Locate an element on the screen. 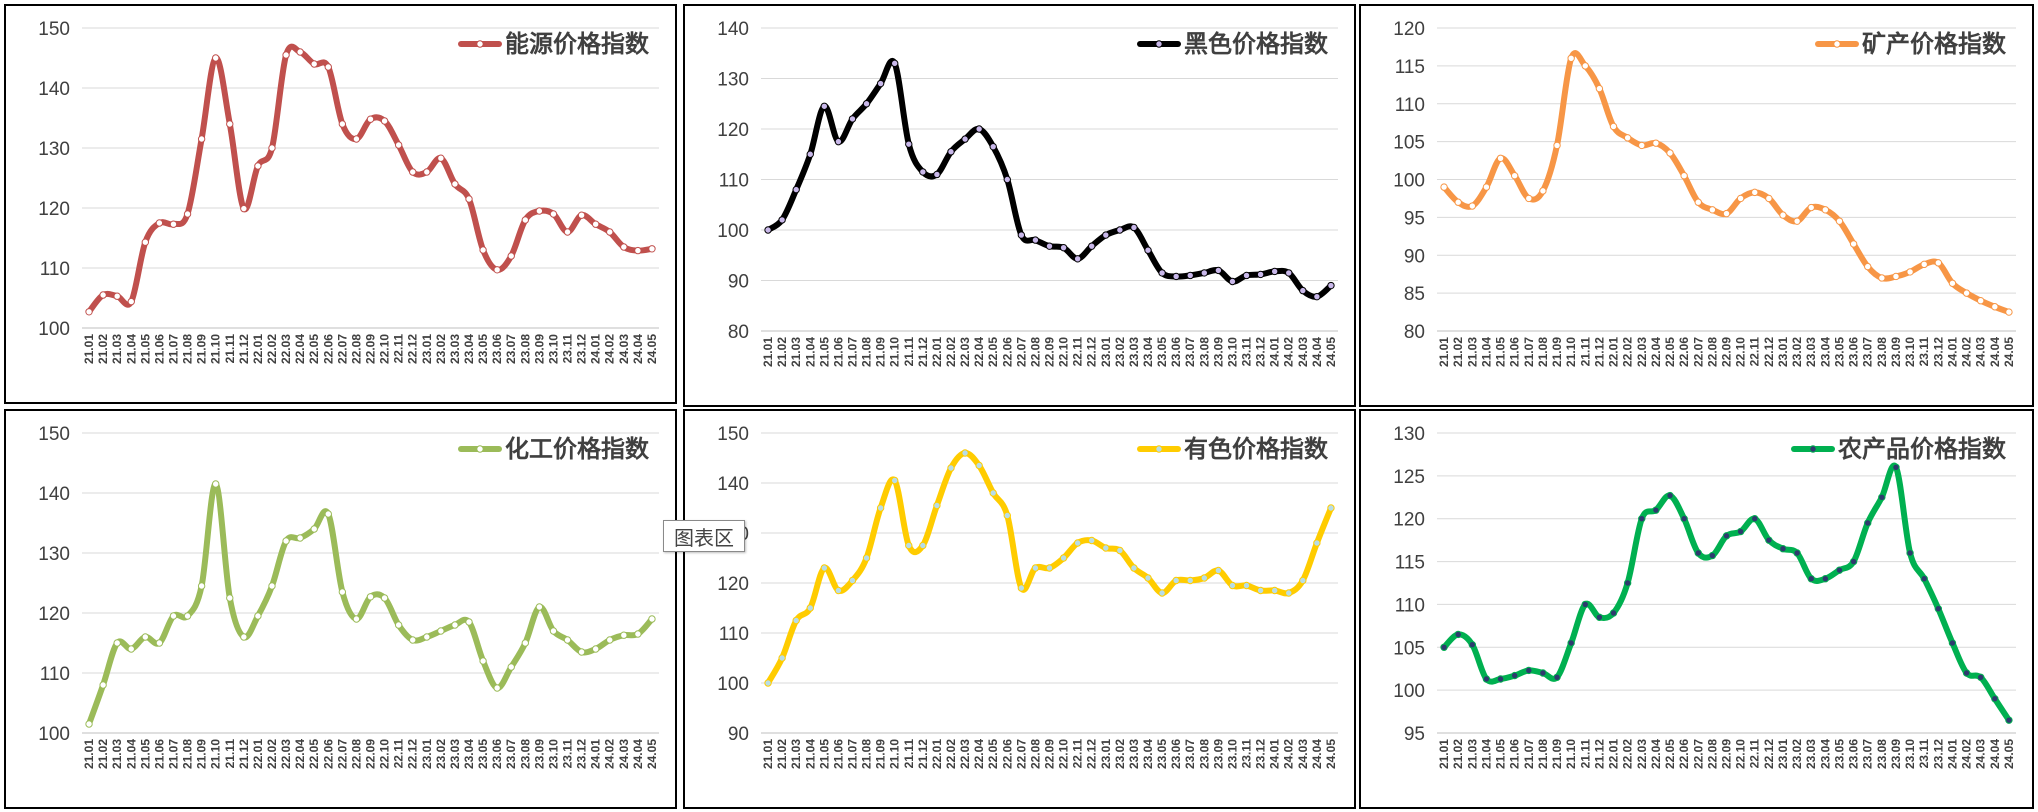 The width and height of the screenshot is (2038, 812). x-tick-label: 22.01 is located at coordinates (937, 352).